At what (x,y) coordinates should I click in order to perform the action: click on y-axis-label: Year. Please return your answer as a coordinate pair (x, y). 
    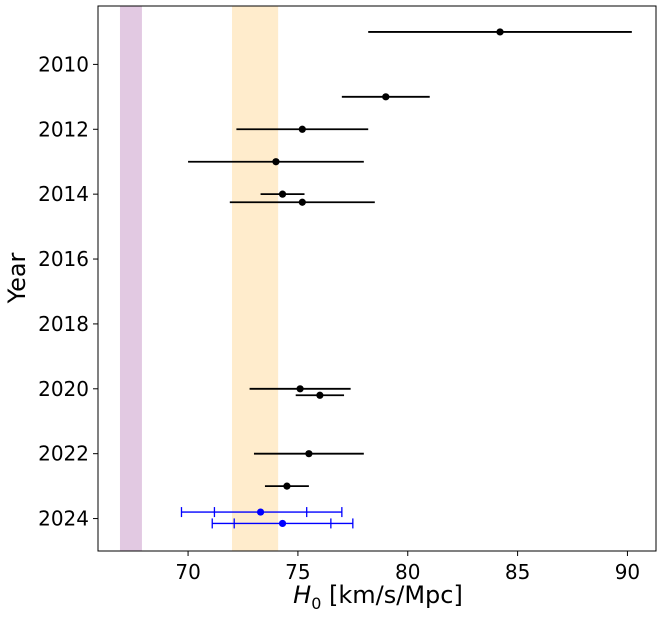
    Looking at the image, I should click on (17, 278).